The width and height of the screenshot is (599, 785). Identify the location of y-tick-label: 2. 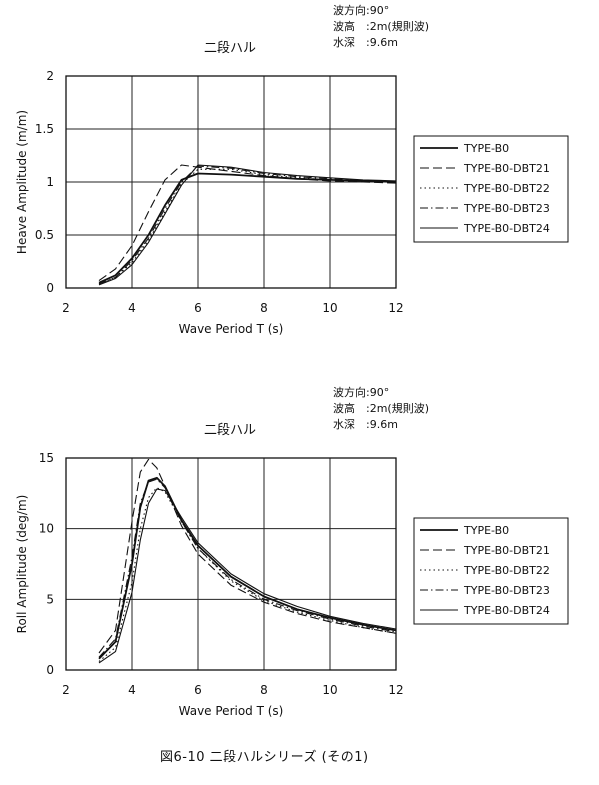
(50, 76).